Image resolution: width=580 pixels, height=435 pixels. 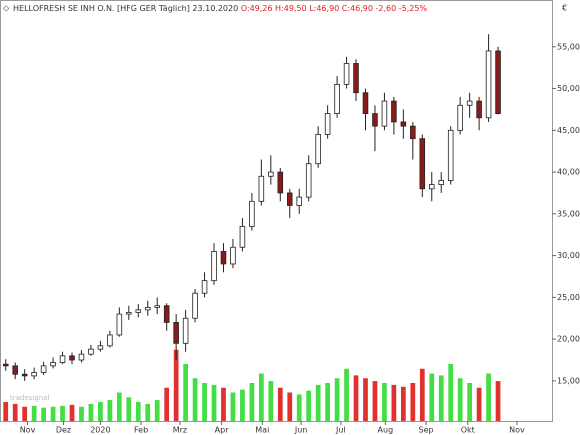 What do you see at coordinates (262, 430) in the screenshot?
I see `x-tick-label: Mai` at bounding box center [262, 430].